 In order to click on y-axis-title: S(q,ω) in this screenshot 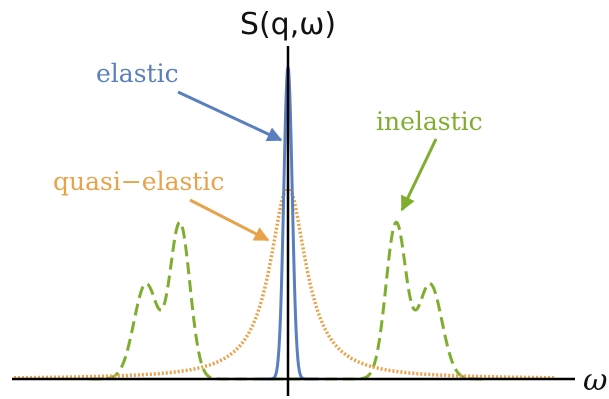, I will do `click(288, 24)`.